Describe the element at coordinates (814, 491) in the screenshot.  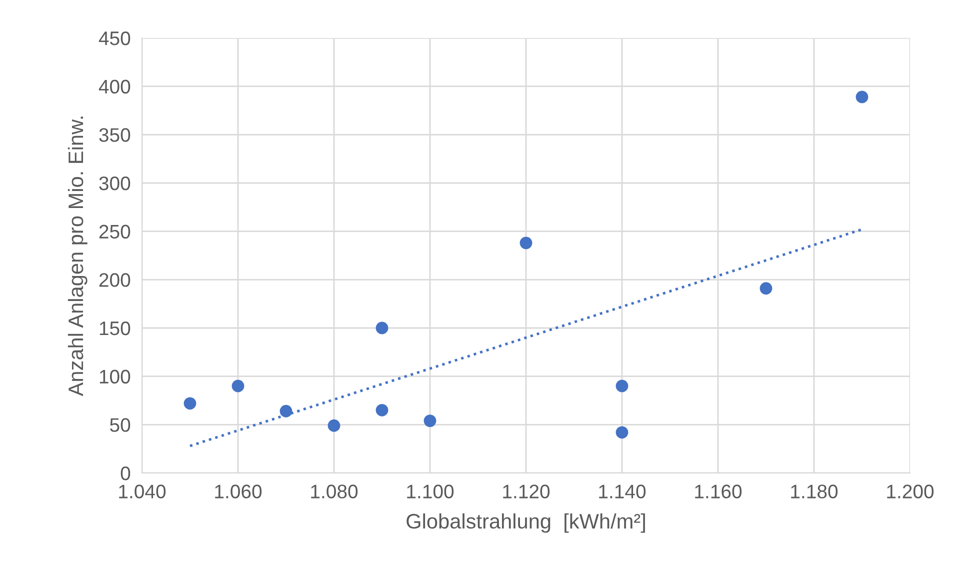
I see `x-tick-label: 1.180` at that location.